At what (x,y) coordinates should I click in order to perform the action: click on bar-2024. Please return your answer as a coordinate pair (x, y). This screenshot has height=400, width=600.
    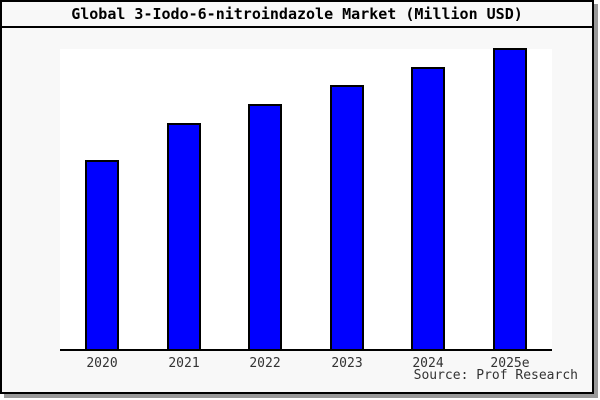
    Looking at the image, I should click on (428, 208).